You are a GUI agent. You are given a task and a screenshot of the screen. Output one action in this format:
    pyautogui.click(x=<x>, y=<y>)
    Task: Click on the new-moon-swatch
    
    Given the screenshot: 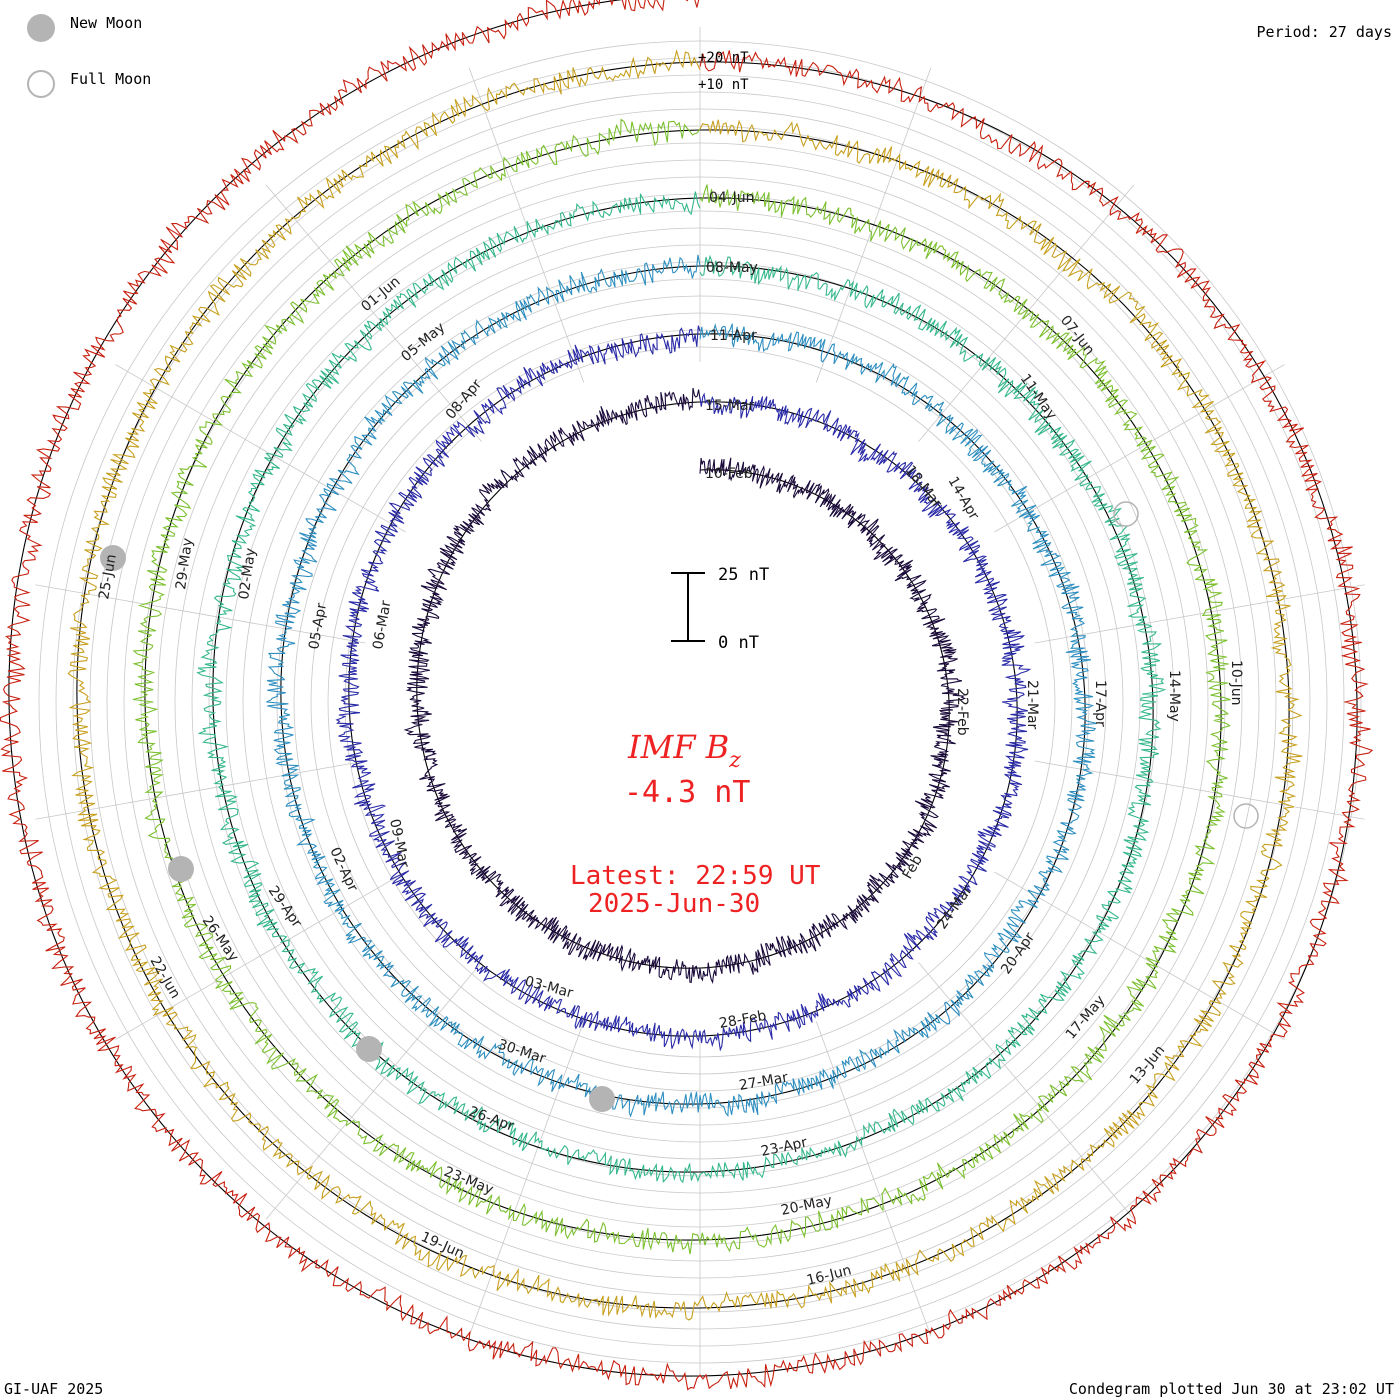 What is the action you would take?
    pyautogui.click(x=41, y=28)
    